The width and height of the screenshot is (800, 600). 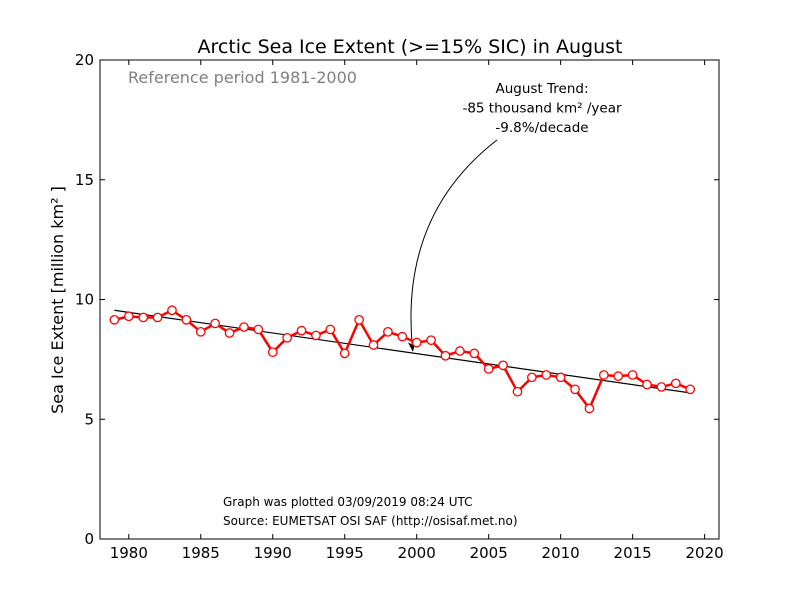 I want to click on footnote-line: Graph was plotted 03/09/2019 08:24 UTC, so click(x=348, y=502).